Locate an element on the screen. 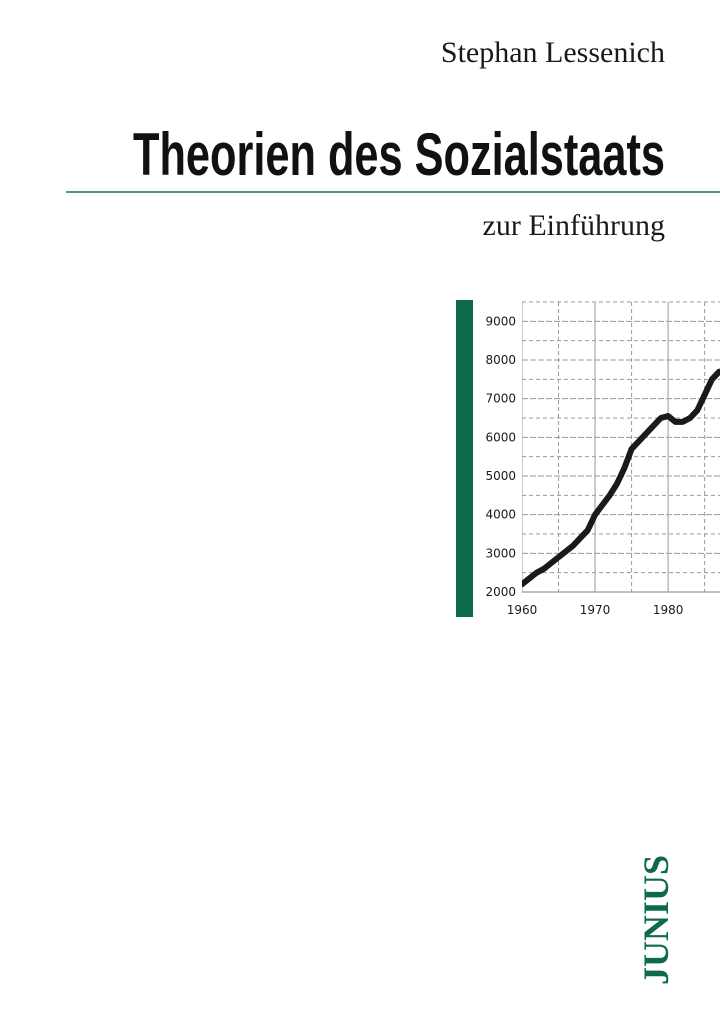 The image size is (720, 1020). y-tick-label: 7000 is located at coordinates (500, 399).